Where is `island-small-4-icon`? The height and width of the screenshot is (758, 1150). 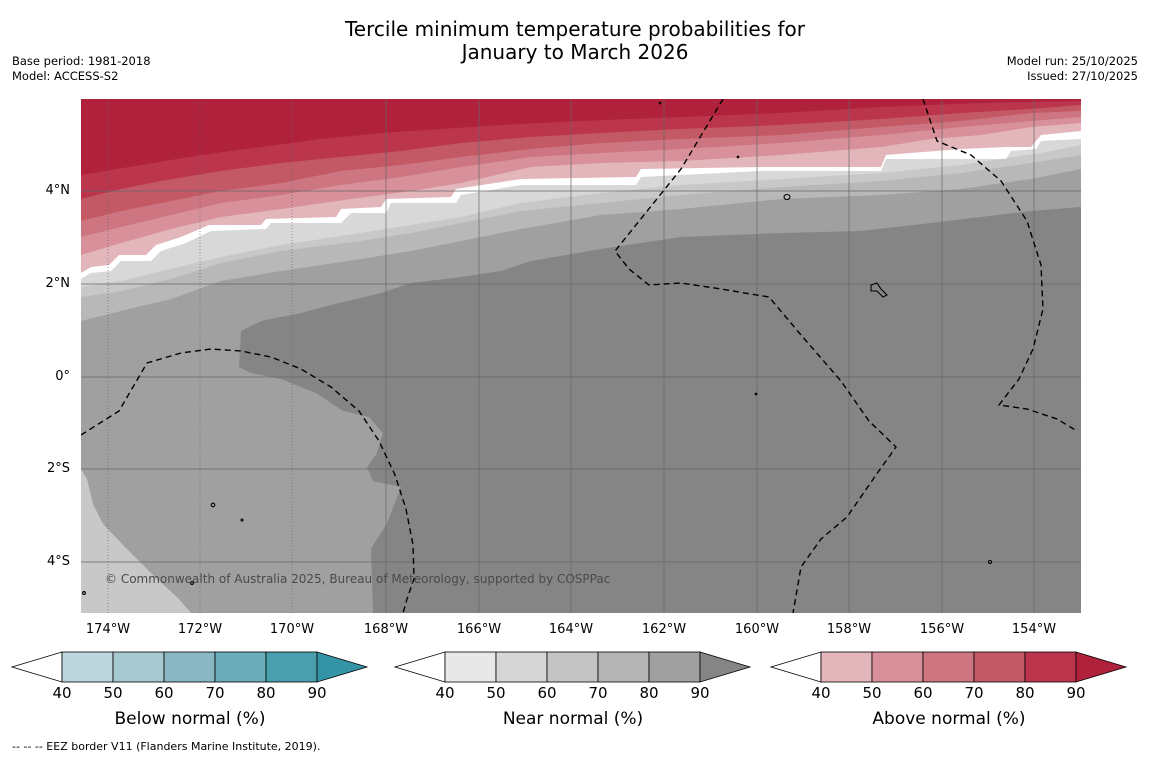
island-small-4-icon is located at coordinates (990, 562).